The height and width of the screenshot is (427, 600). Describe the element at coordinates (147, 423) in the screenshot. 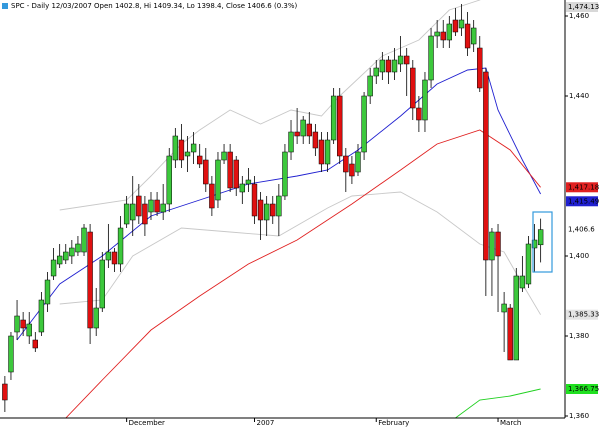

I see `x-tick-label: December` at that location.